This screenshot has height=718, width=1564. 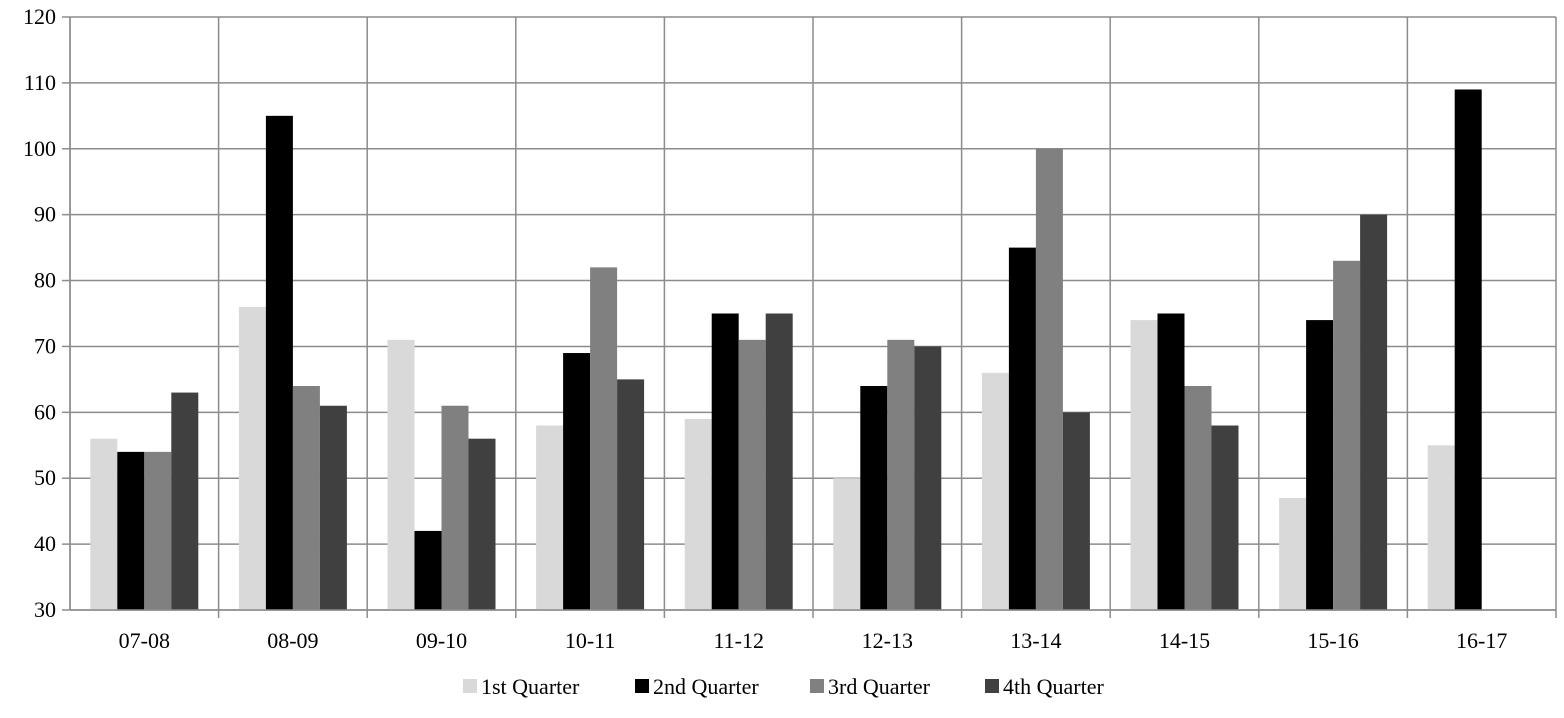 What do you see at coordinates (45, 411) in the screenshot?
I see `y-tick-label: 60` at bounding box center [45, 411].